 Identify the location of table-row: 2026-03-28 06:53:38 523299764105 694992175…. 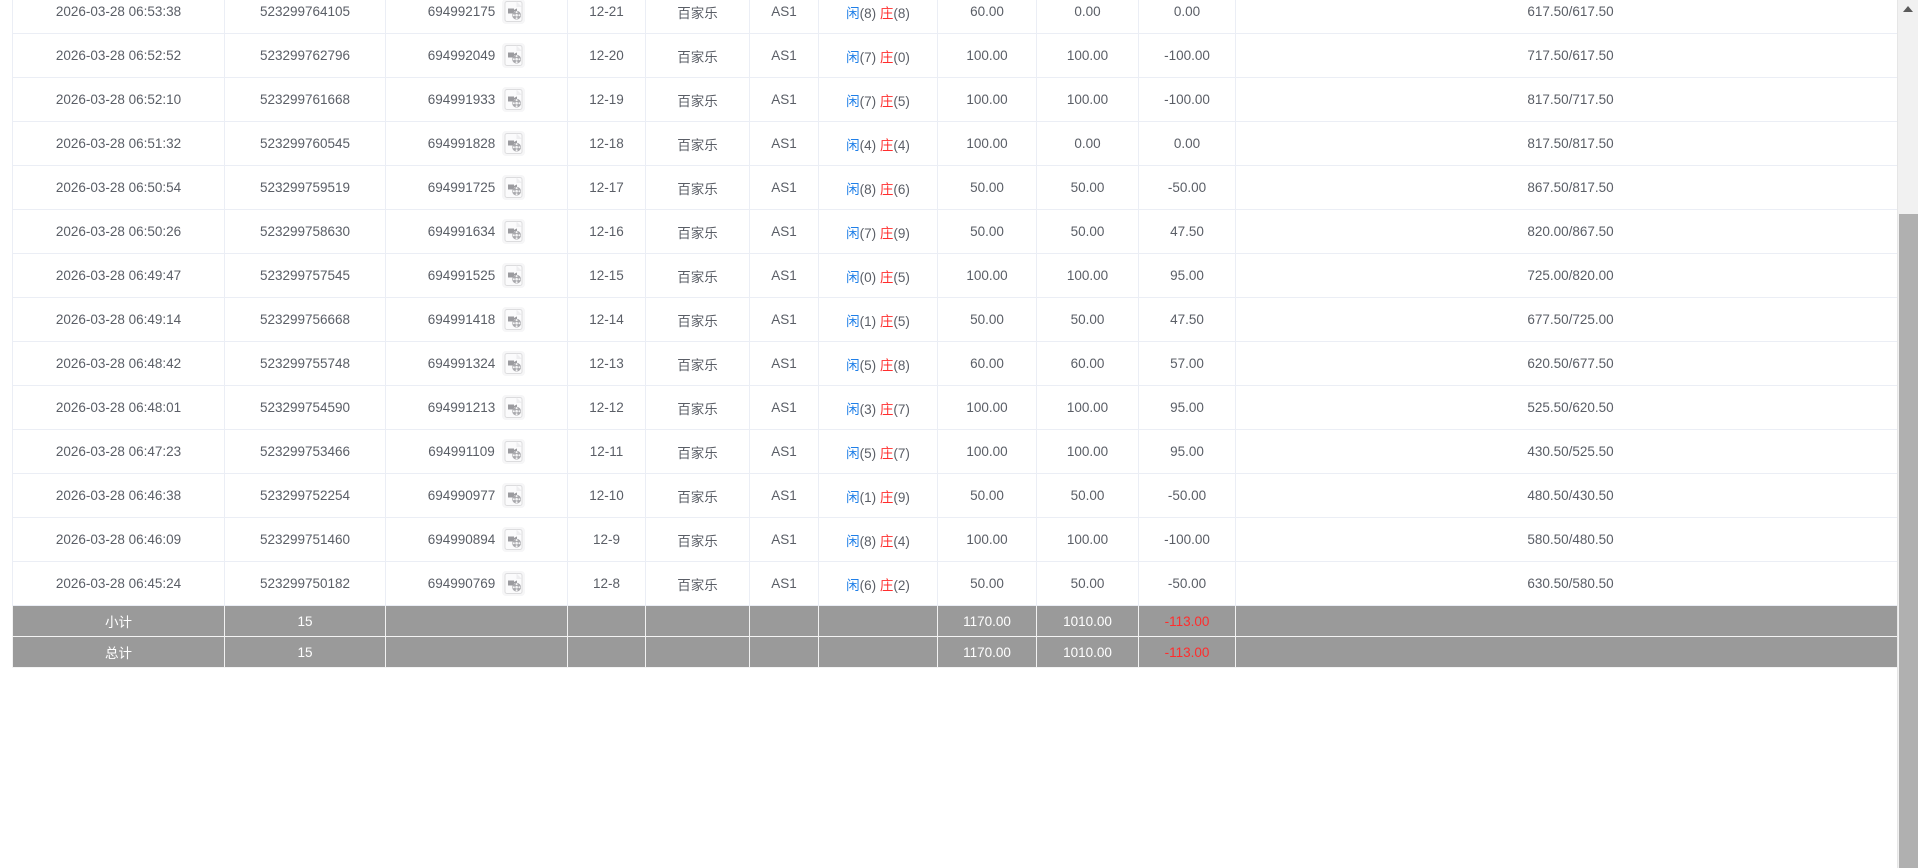
(954, 17).